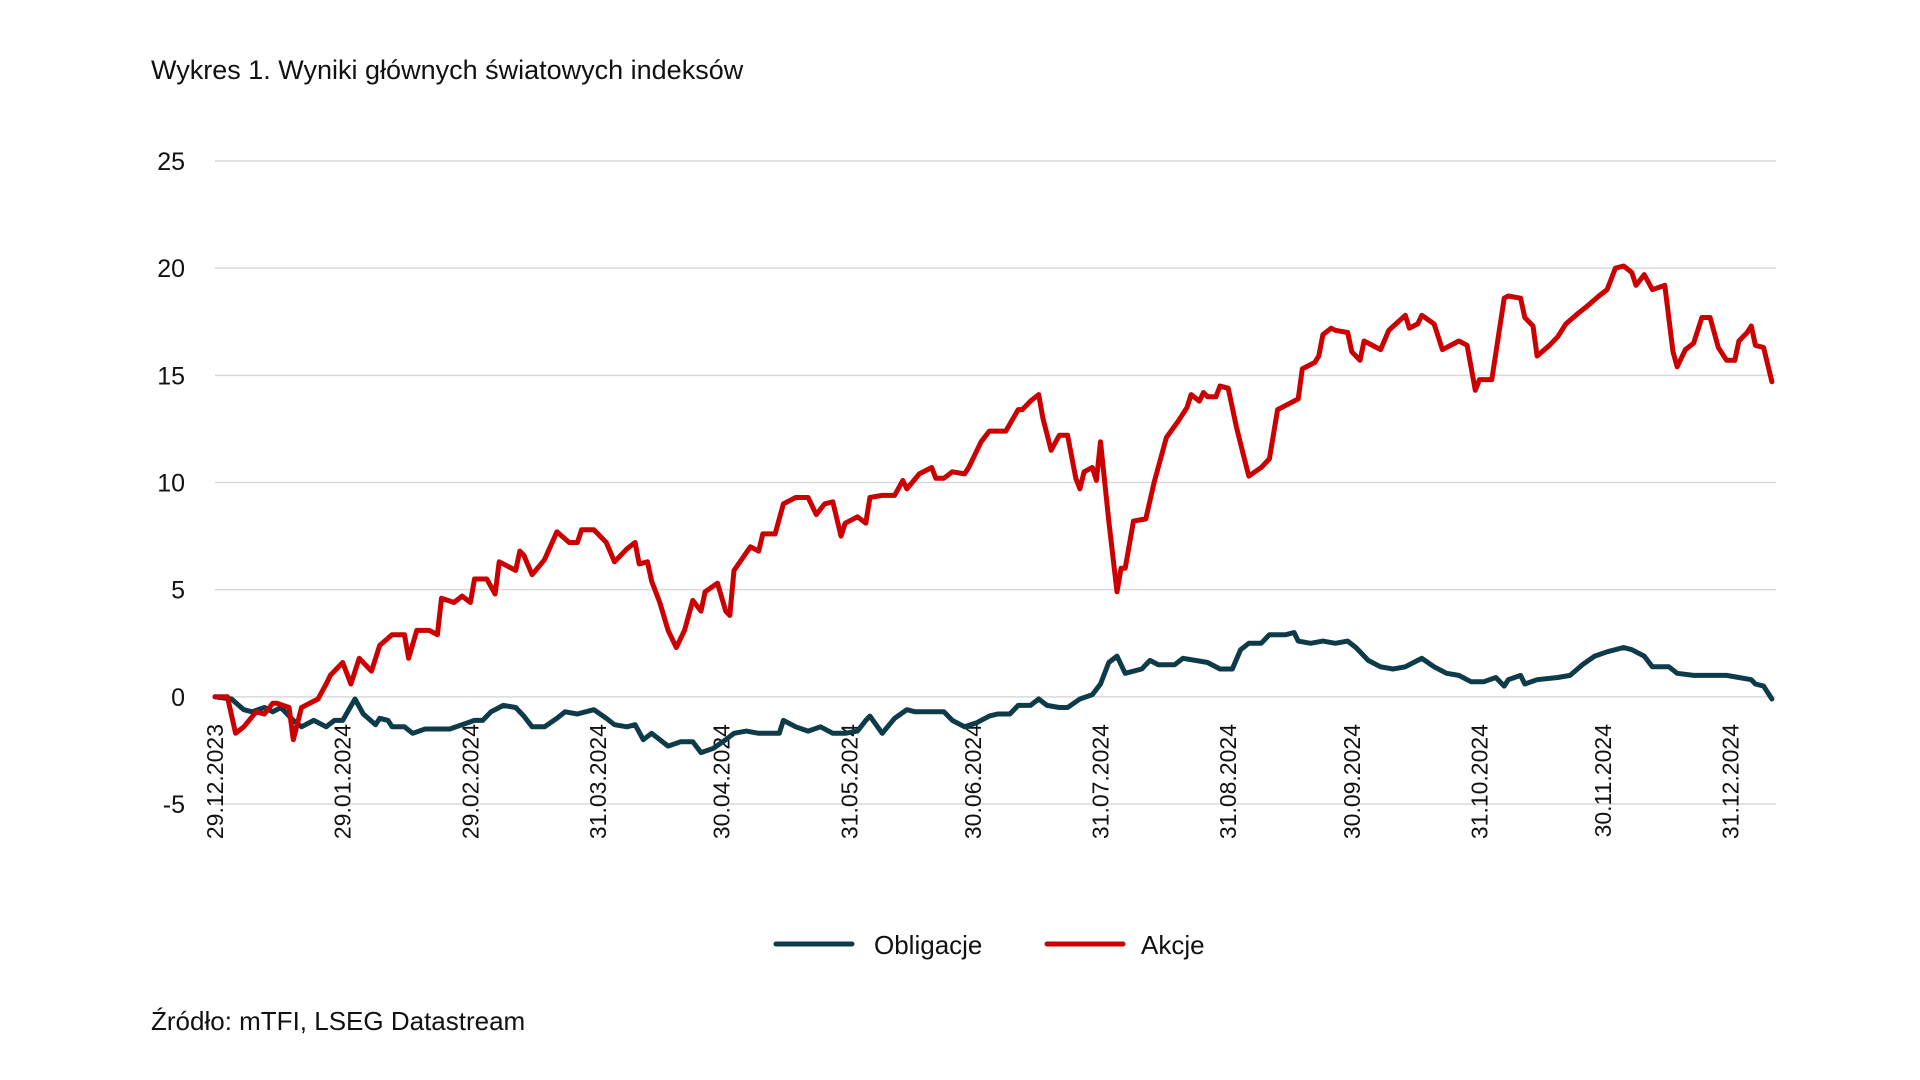  Describe the element at coordinates (1173, 945) in the screenshot. I see `legend-label-akcje: Akcje` at that location.